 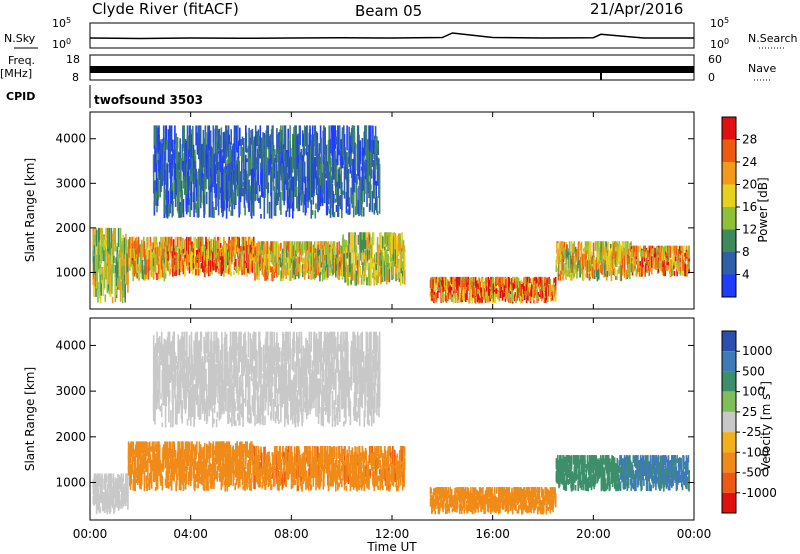 I want to click on colorbar-tick-label: 12, so click(x=749, y=230).